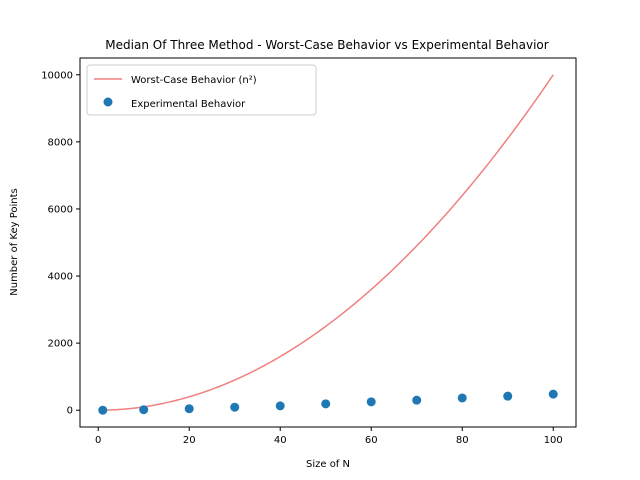  What do you see at coordinates (280, 440) in the screenshot?
I see `x-tick-label: 40` at bounding box center [280, 440].